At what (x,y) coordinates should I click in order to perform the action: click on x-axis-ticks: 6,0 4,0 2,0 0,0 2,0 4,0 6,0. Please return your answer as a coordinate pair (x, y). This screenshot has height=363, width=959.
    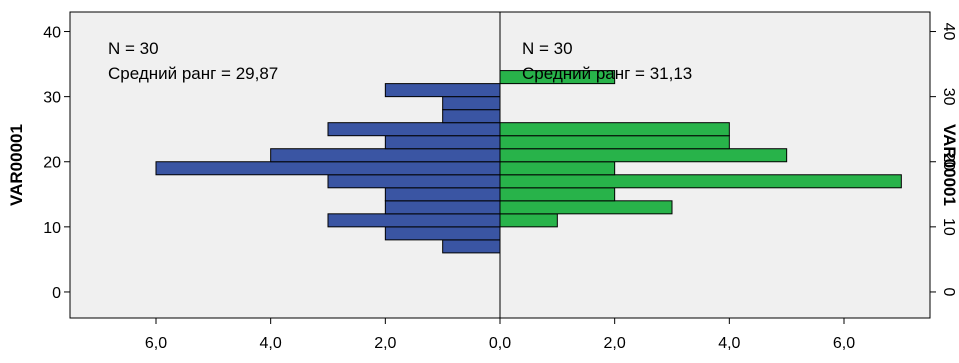
    Looking at the image, I should click on (500, 335).